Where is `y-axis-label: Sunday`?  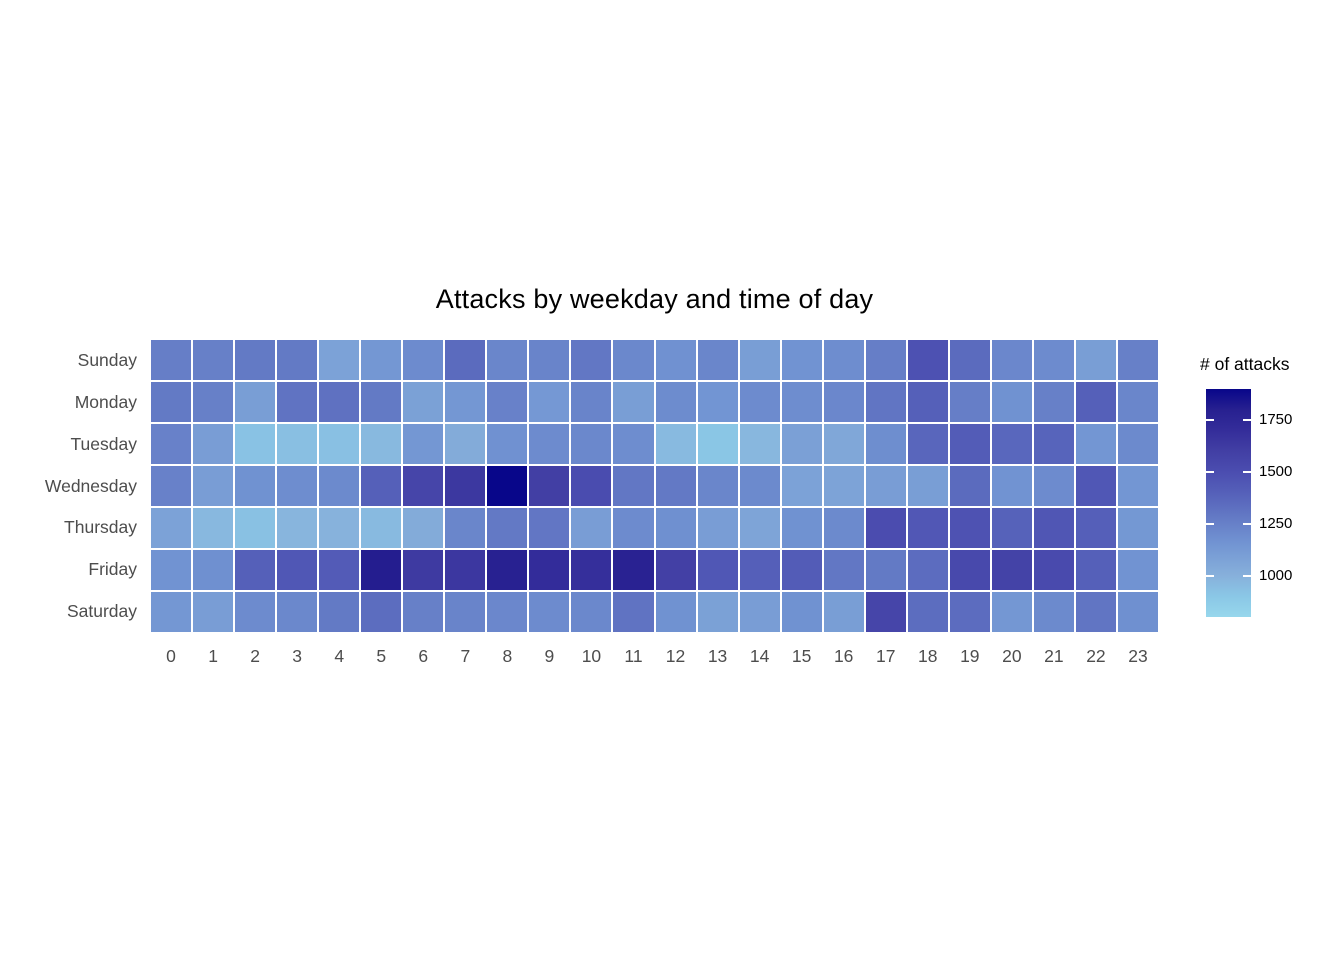
y-axis-label: Sunday is located at coordinates (107, 360).